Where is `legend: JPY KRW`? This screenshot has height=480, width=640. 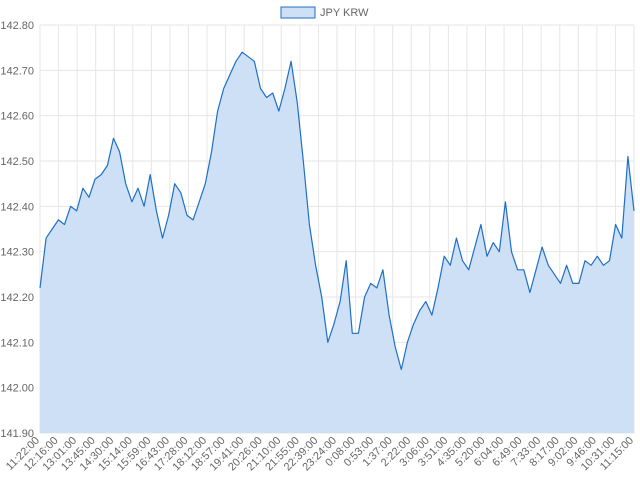 legend: JPY KRW is located at coordinates (324, 12).